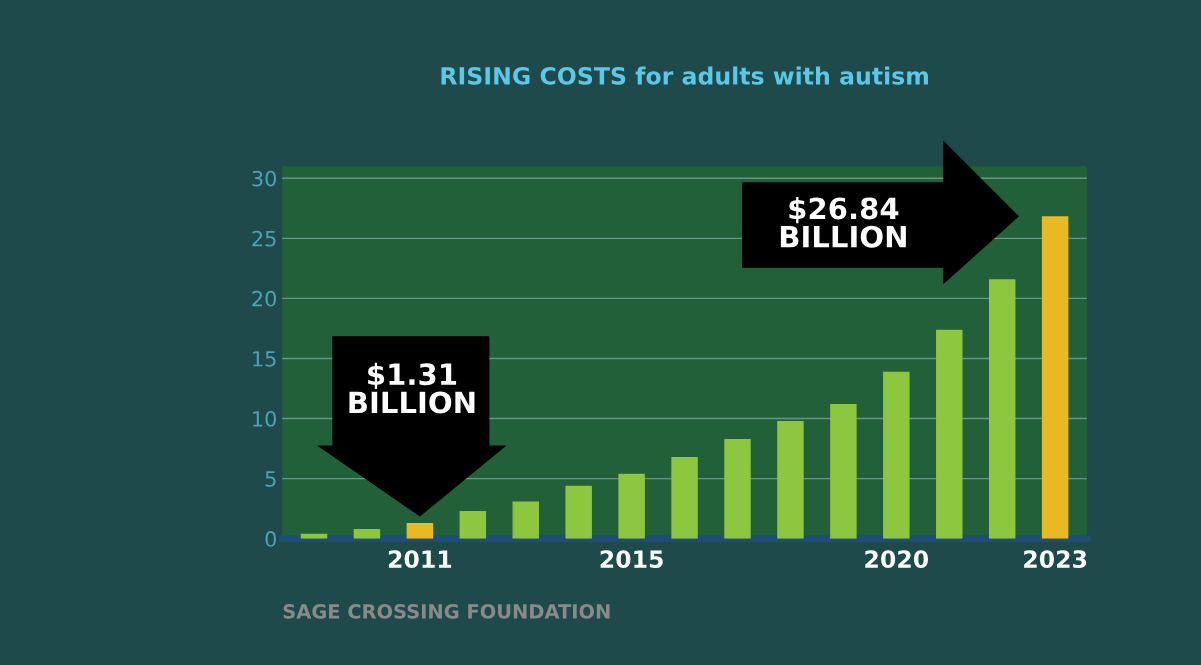 The height and width of the screenshot is (665, 1201). Describe the element at coordinates (264, 298) in the screenshot. I see `y-tick-label: 20` at that location.